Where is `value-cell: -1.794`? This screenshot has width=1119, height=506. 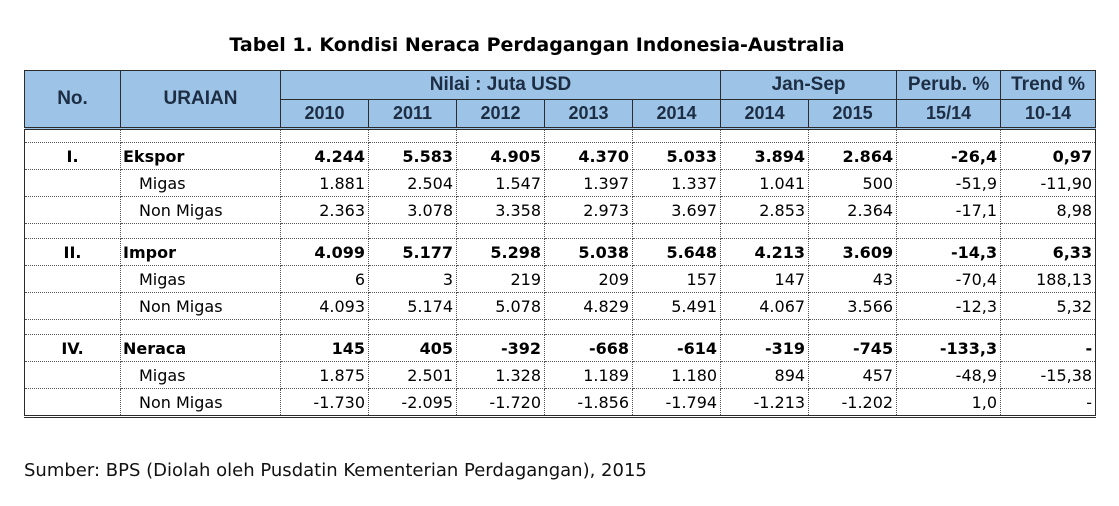
value-cell: -1.794 is located at coordinates (676, 403).